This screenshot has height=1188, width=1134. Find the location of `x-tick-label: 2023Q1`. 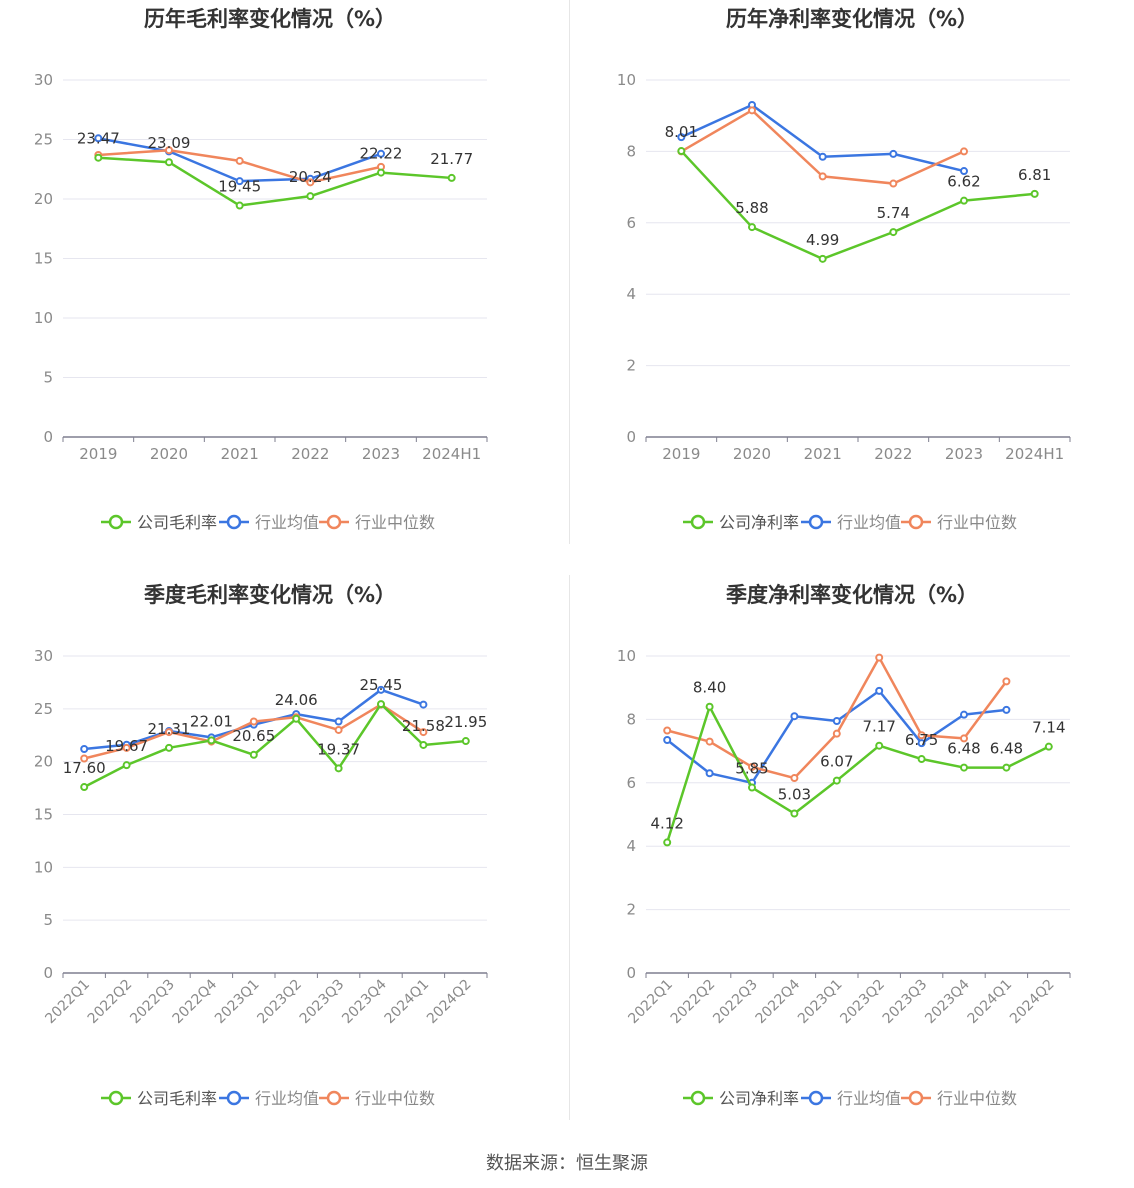

x-tick-label: 2023Q1 is located at coordinates (820, 1002).